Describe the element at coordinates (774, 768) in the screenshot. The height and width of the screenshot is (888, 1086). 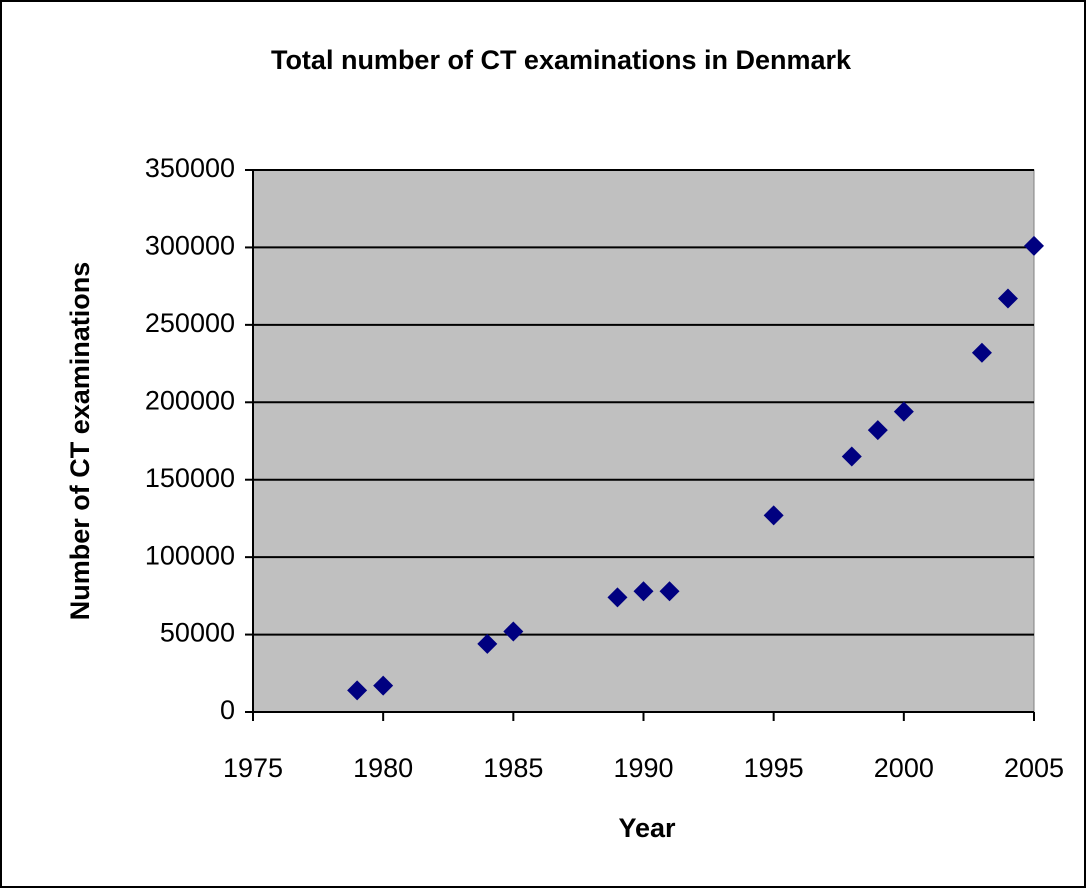
I see `x-tick-label: 1995` at that location.